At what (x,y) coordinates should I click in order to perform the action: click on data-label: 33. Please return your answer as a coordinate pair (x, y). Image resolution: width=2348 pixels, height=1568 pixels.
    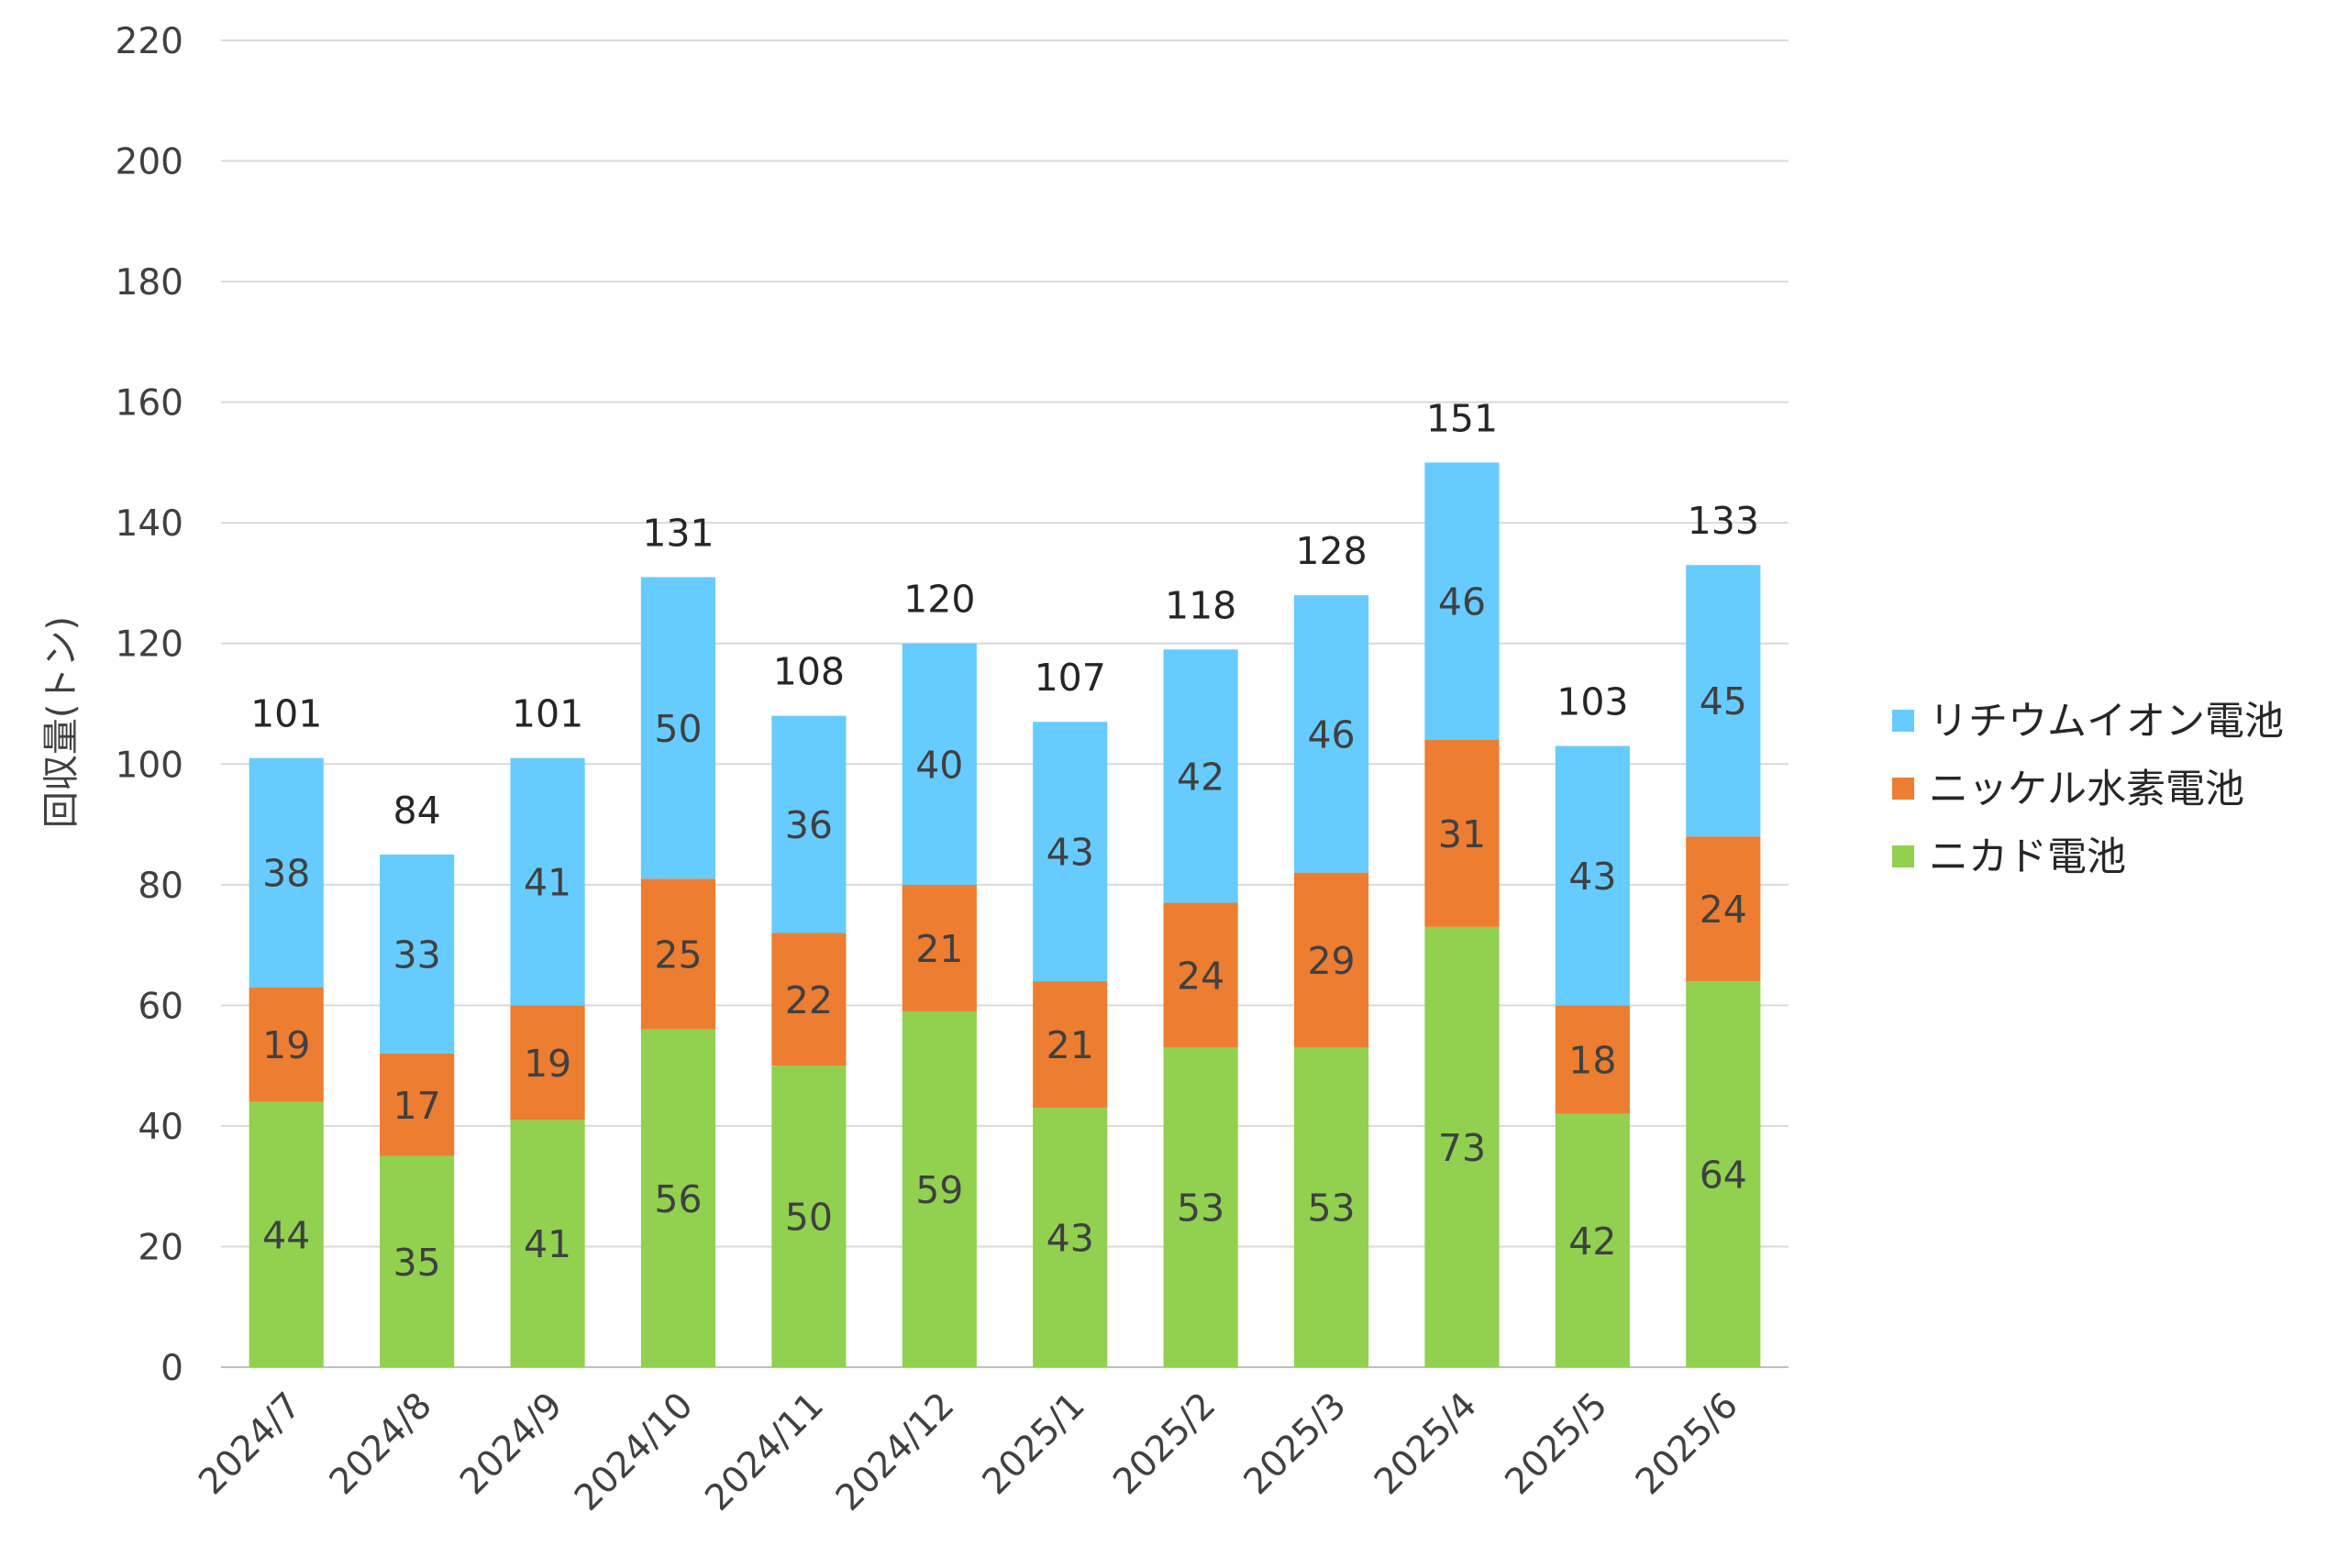
    Looking at the image, I should click on (417, 955).